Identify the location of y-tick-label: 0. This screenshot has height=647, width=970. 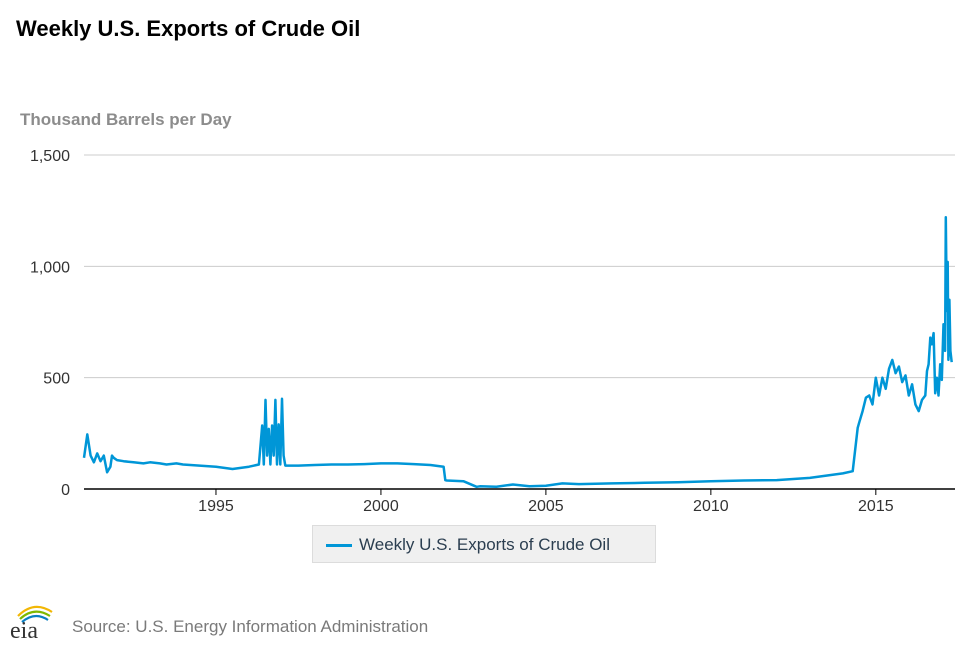
(65, 490).